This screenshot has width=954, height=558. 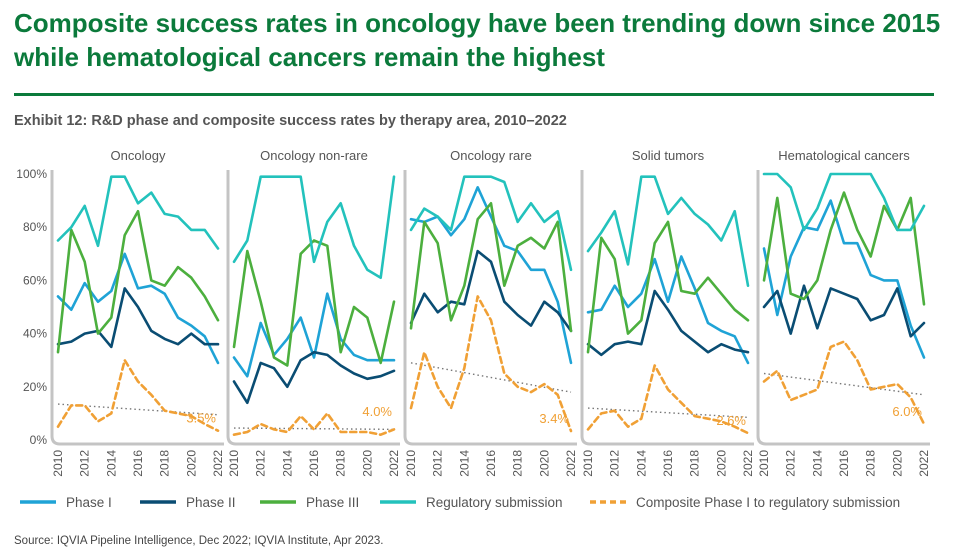 I want to click on composite-annotation: 6.0%, so click(x=907, y=411).